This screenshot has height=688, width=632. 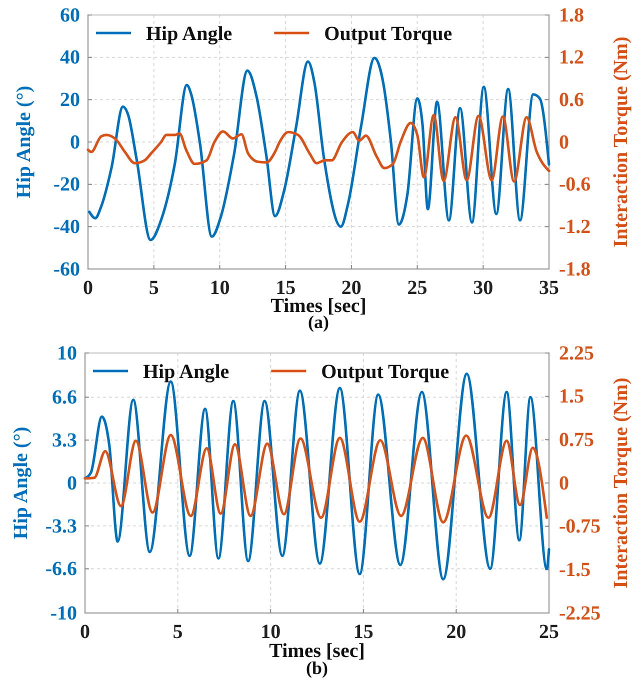 What do you see at coordinates (571, 397) in the screenshot?
I see `y2-tick-label: 1.5` at bounding box center [571, 397].